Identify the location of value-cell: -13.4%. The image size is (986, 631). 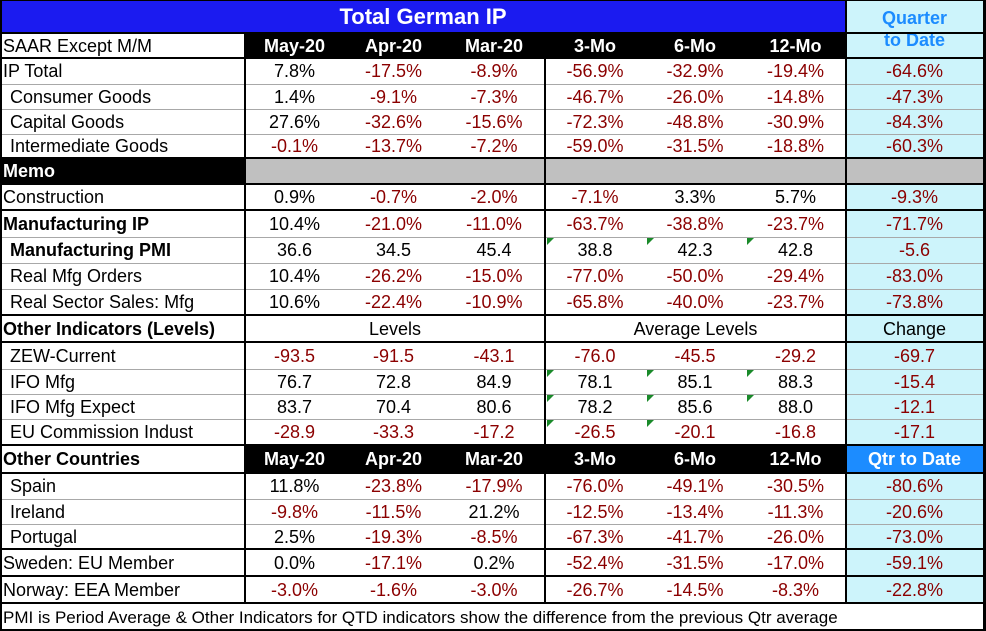
(695, 511).